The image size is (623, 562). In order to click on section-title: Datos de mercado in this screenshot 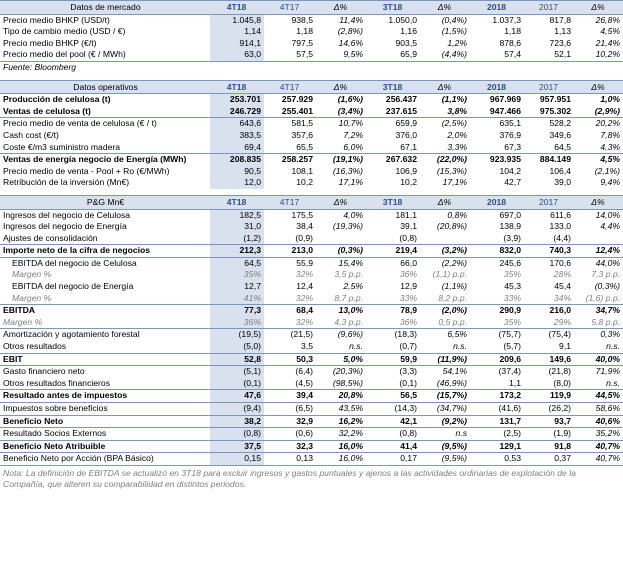, I will do `click(105, 7)`.